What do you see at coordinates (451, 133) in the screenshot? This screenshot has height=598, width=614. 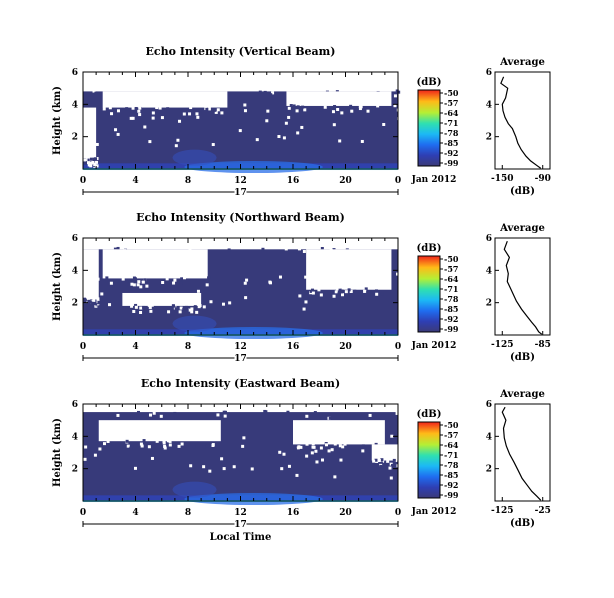 I see `colorbar-tick-label: -78` at bounding box center [451, 133].